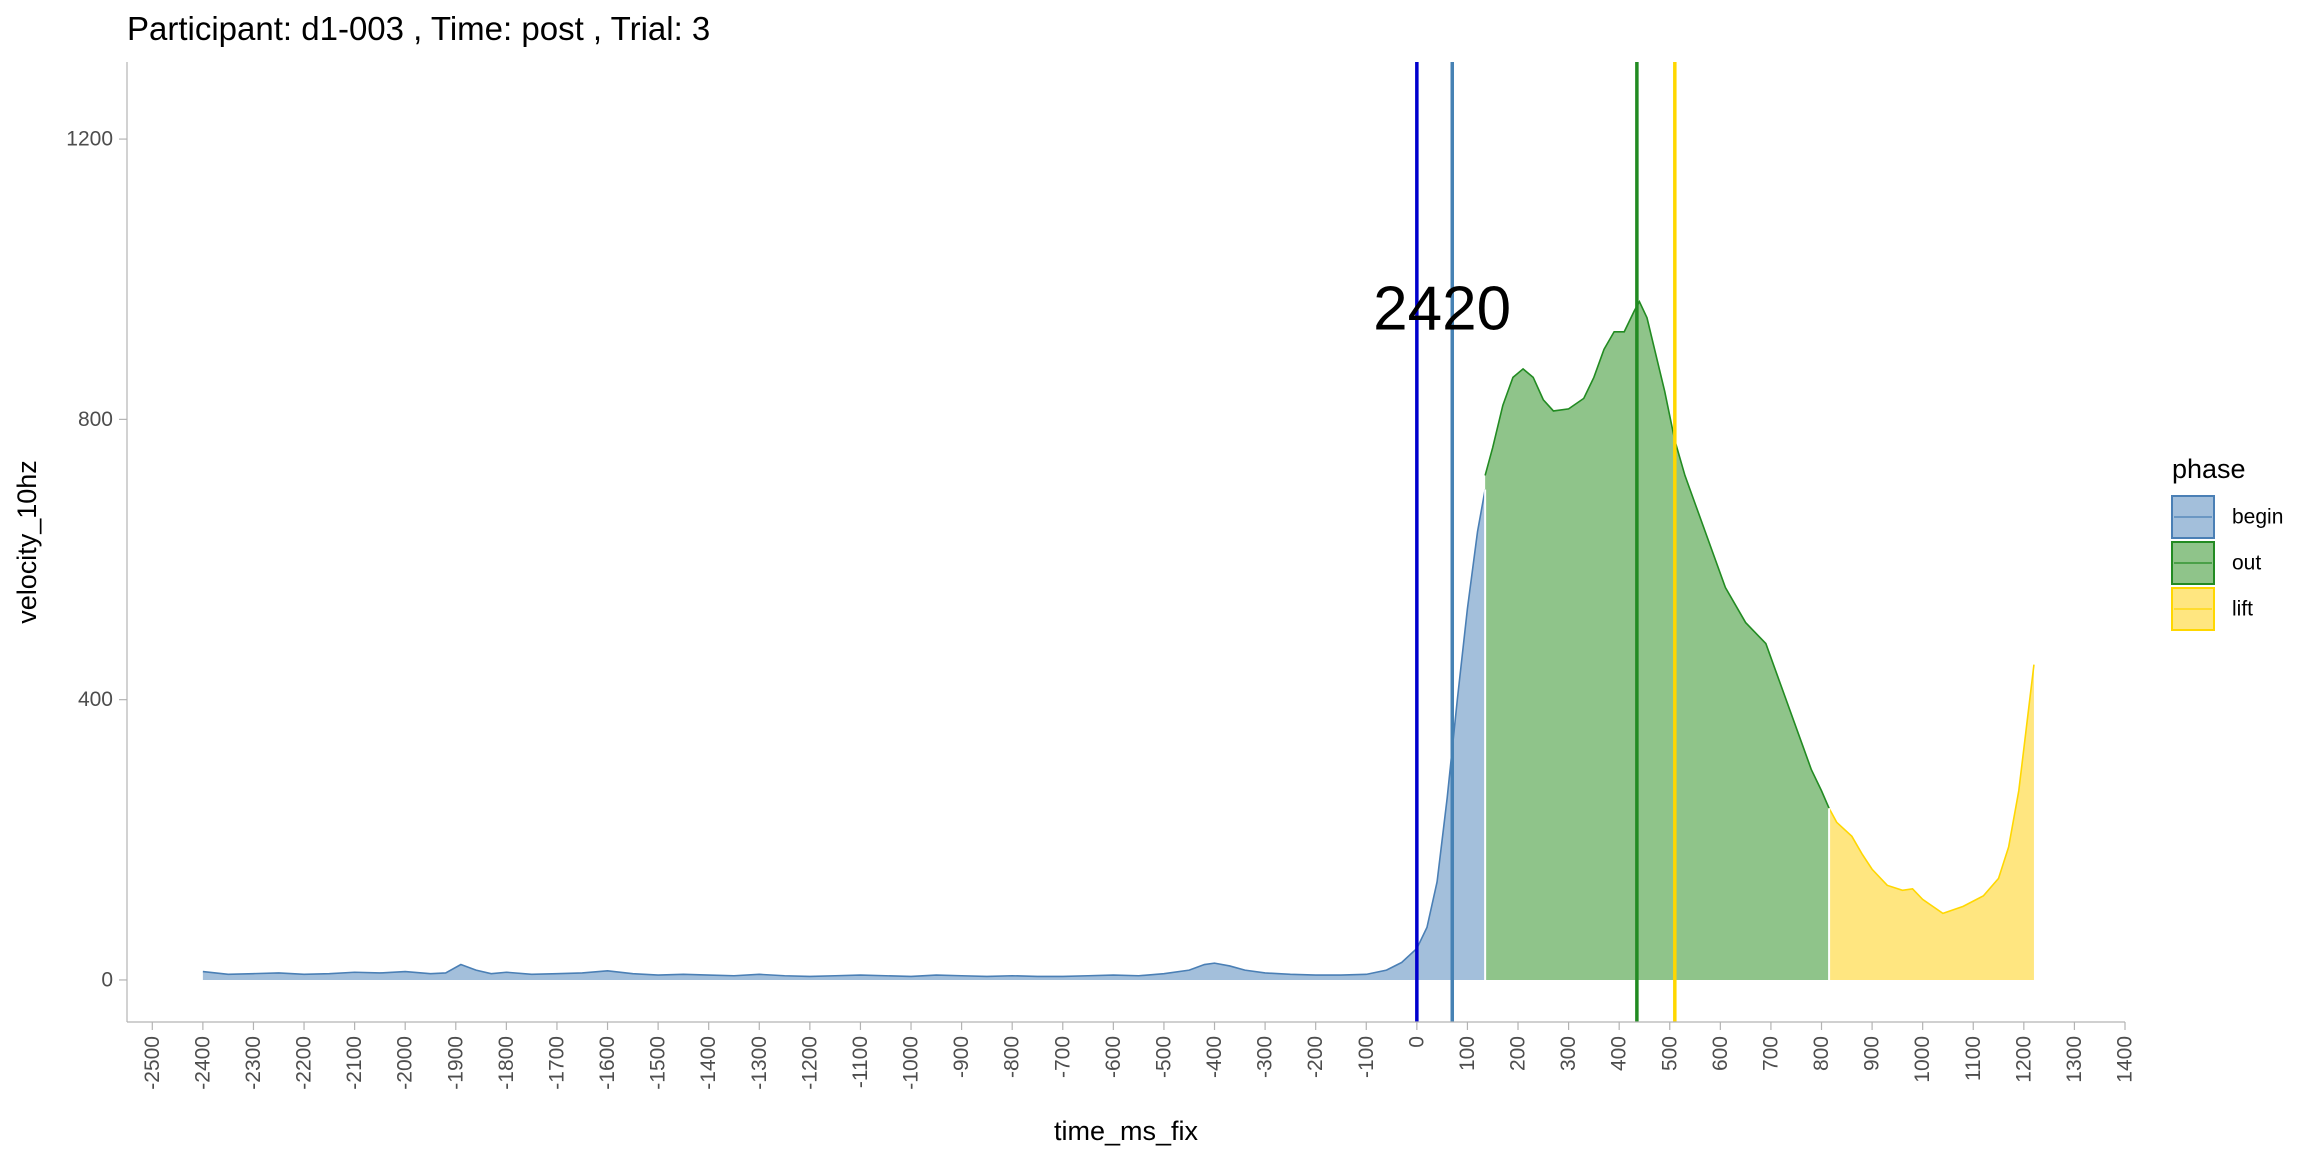  I want to click on x-tick-label: -2400, so click(202, 1063).